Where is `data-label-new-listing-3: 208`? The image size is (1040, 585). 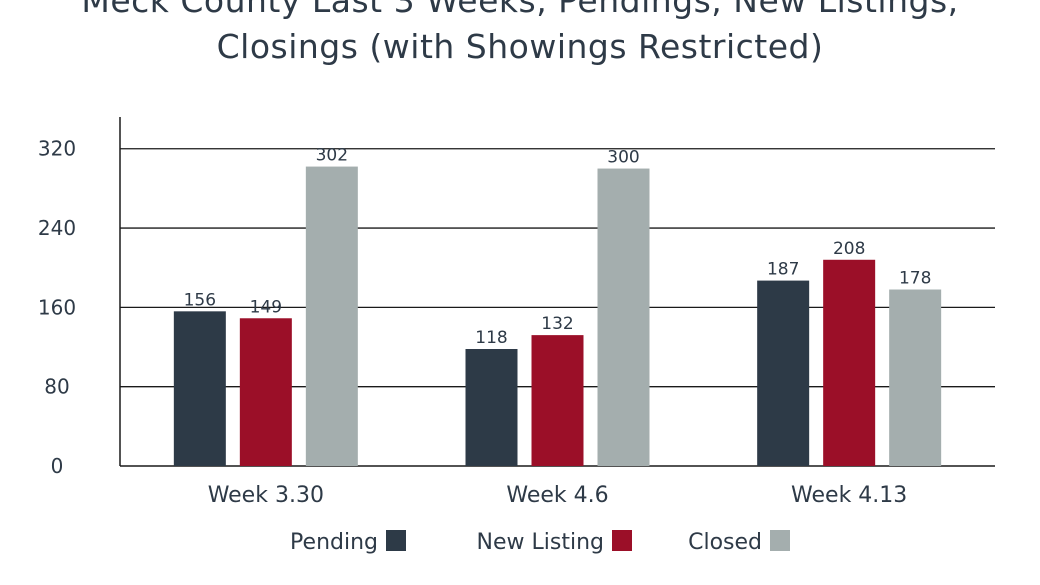 data-label-new-listing-3: 208 is located at coordinates (849, 249).